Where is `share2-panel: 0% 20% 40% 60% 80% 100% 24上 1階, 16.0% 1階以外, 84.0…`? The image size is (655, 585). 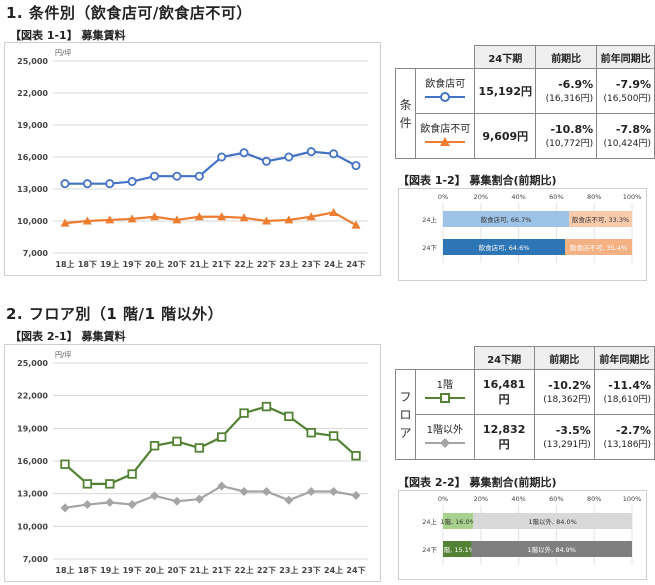
share2-panel: 0% 20% 40% 60% 80% 100% 24上 1階, 16.0% 1階以外, 84.0… is located at coordinates (522, 535).